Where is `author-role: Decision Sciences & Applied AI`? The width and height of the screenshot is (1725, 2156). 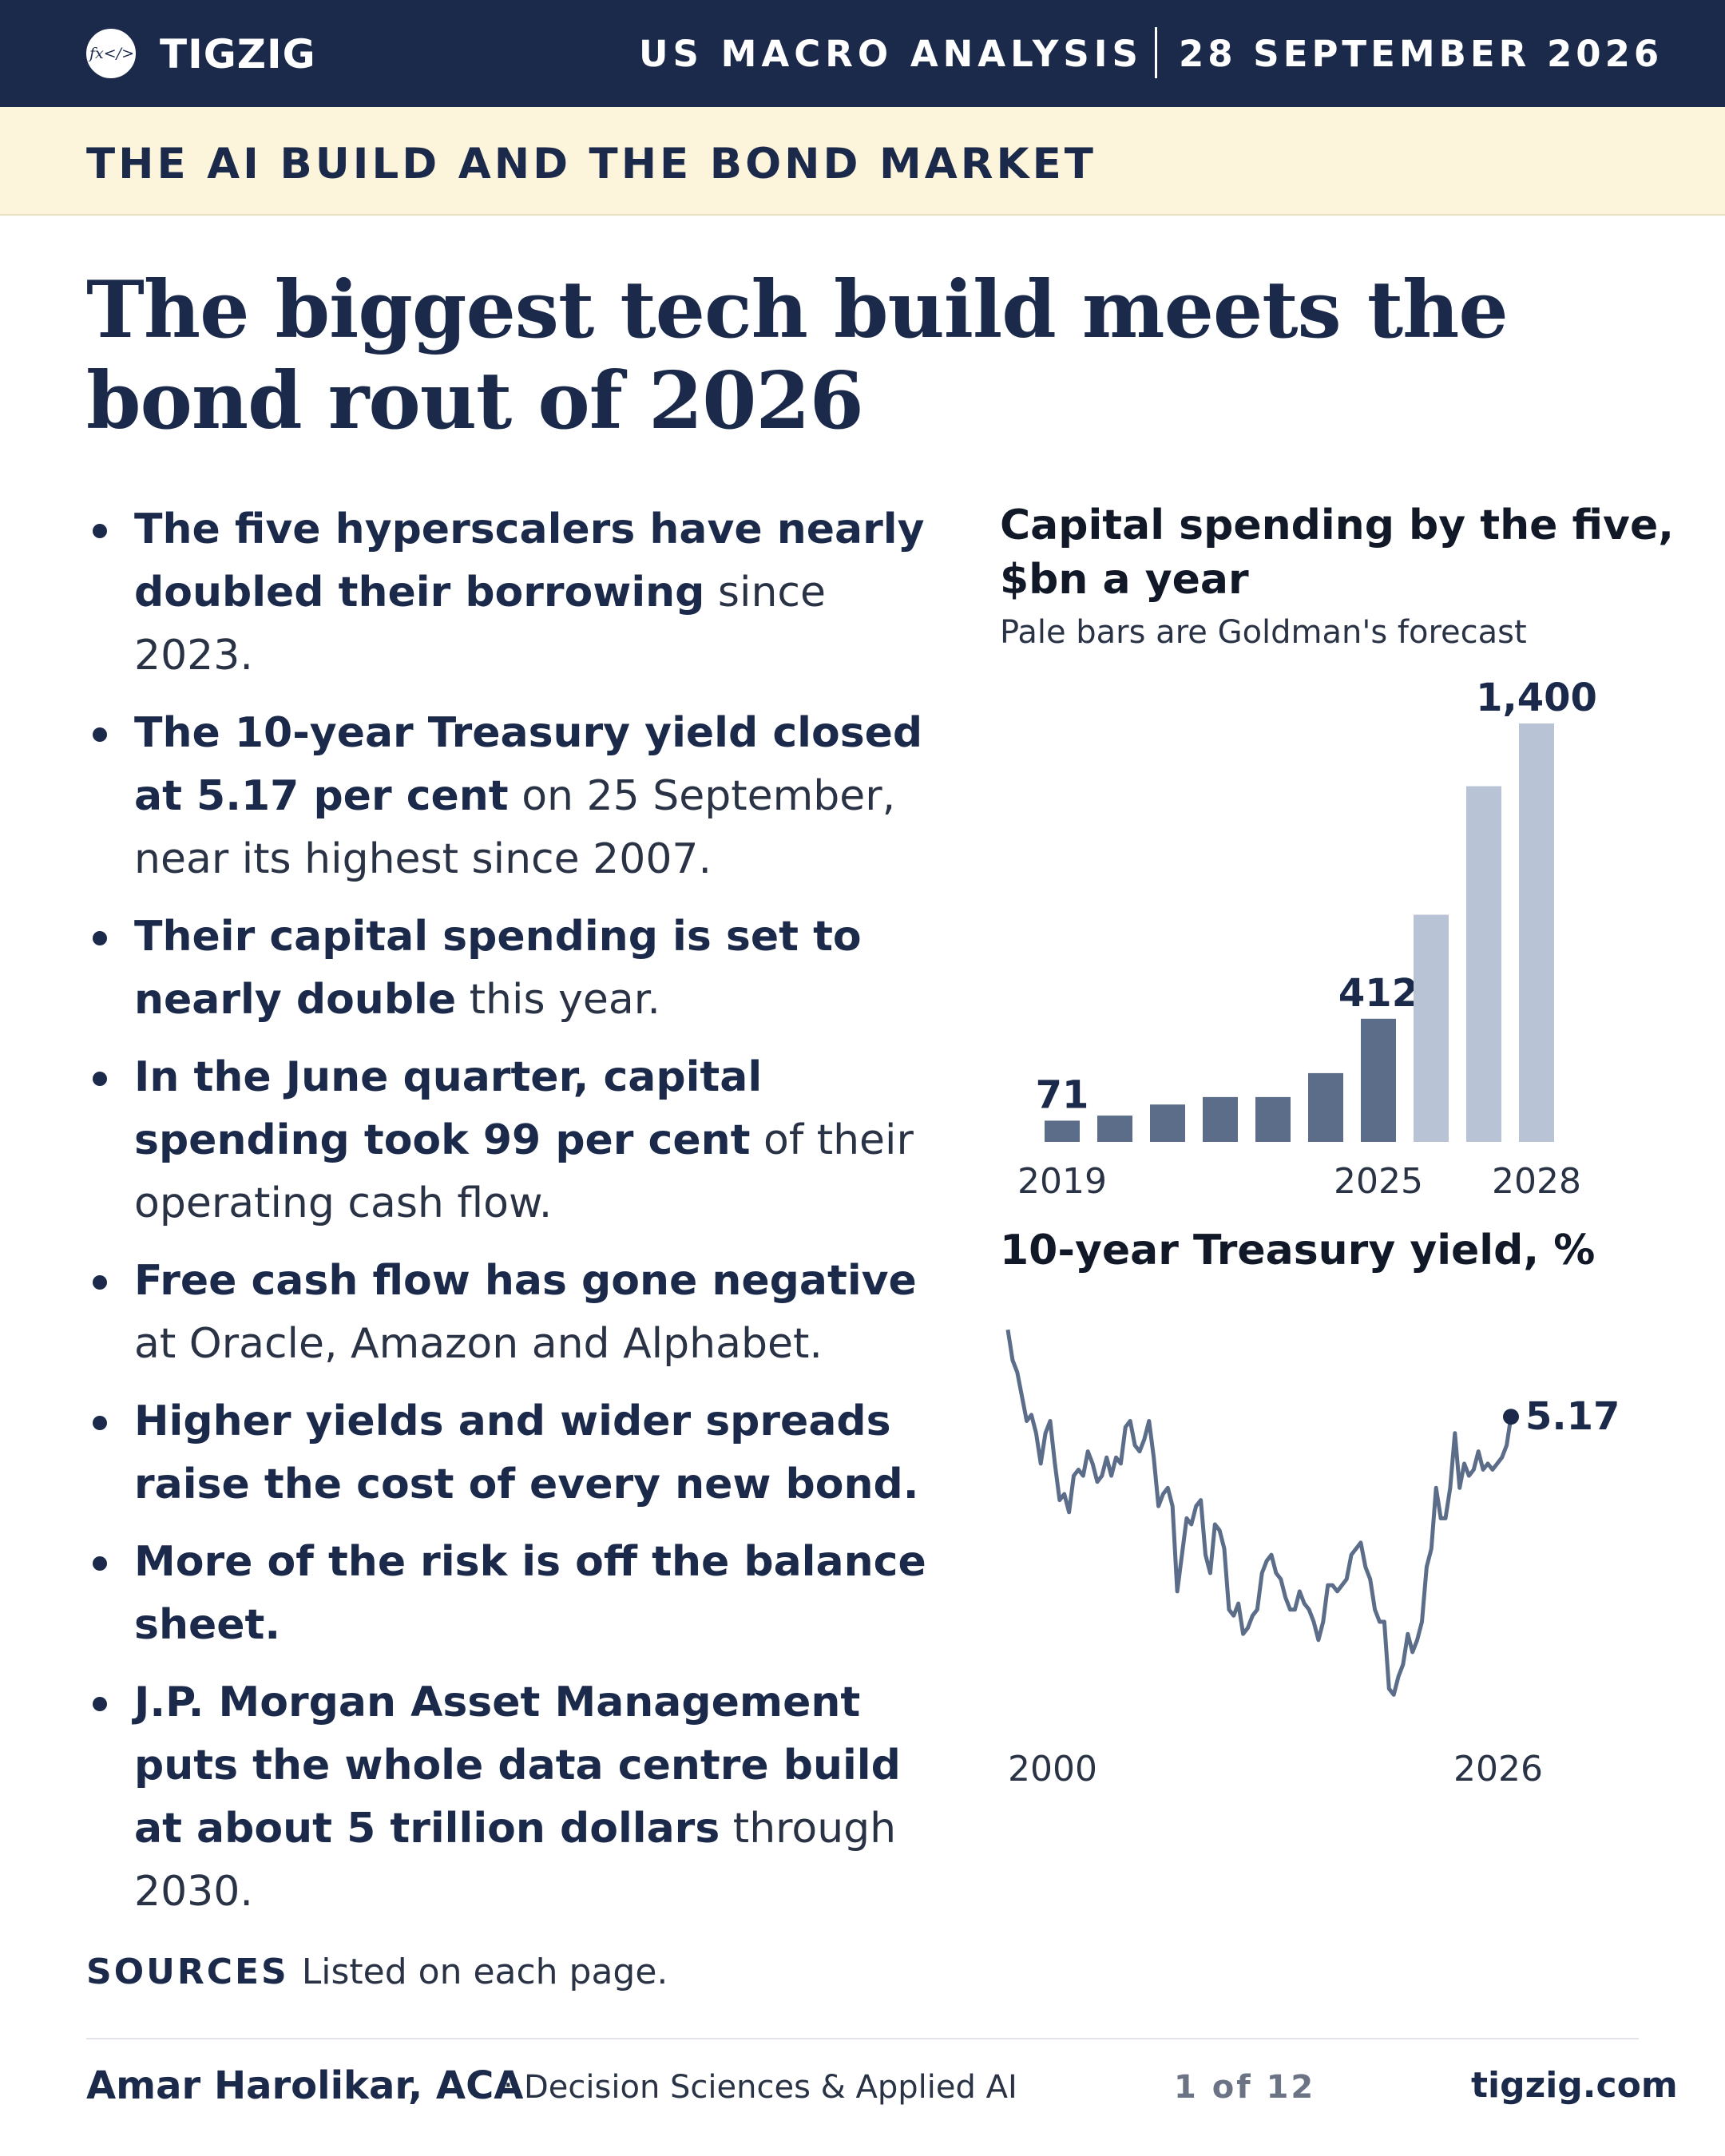 author-role: Decision Sciences & Applied AI is located at coordinates (771, 2087).